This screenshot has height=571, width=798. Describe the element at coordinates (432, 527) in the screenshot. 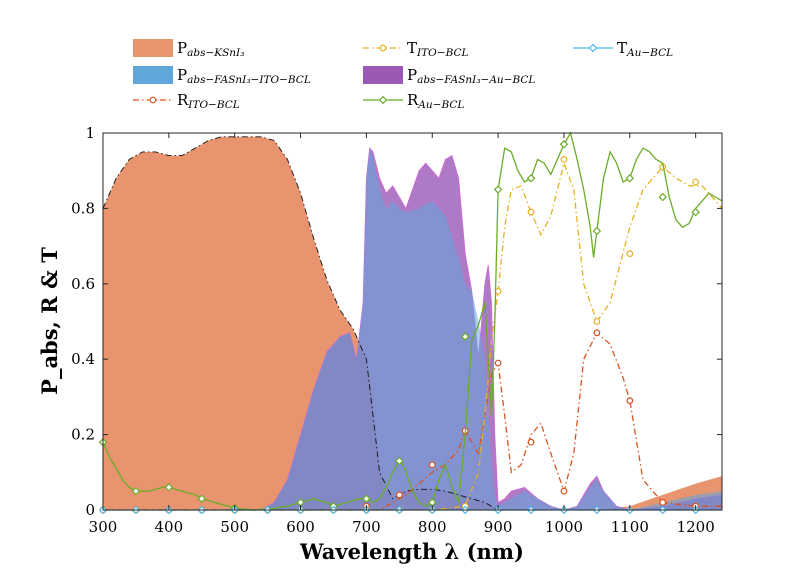

I see `x-tick-label: 800` at that location.